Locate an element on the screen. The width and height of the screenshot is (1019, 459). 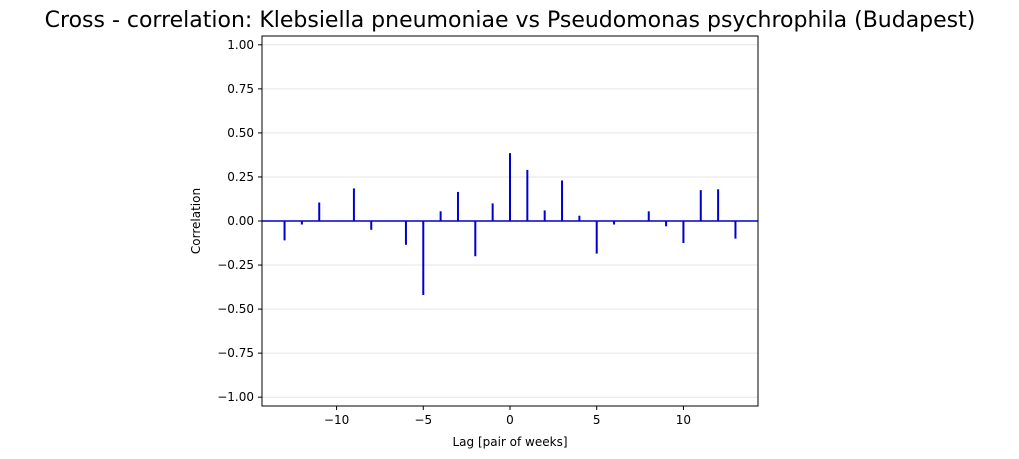
y-tick-label: −0.25 is located at coordinates (235, 265).